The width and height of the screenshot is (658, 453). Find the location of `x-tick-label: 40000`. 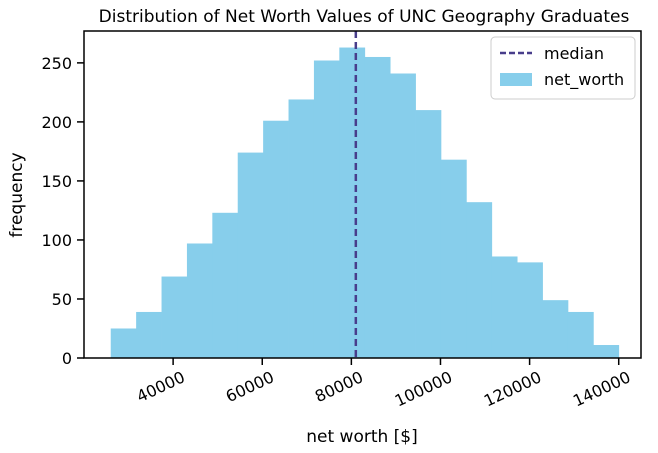

x-tick-label: 40000 is located at coordinates (161, 386).